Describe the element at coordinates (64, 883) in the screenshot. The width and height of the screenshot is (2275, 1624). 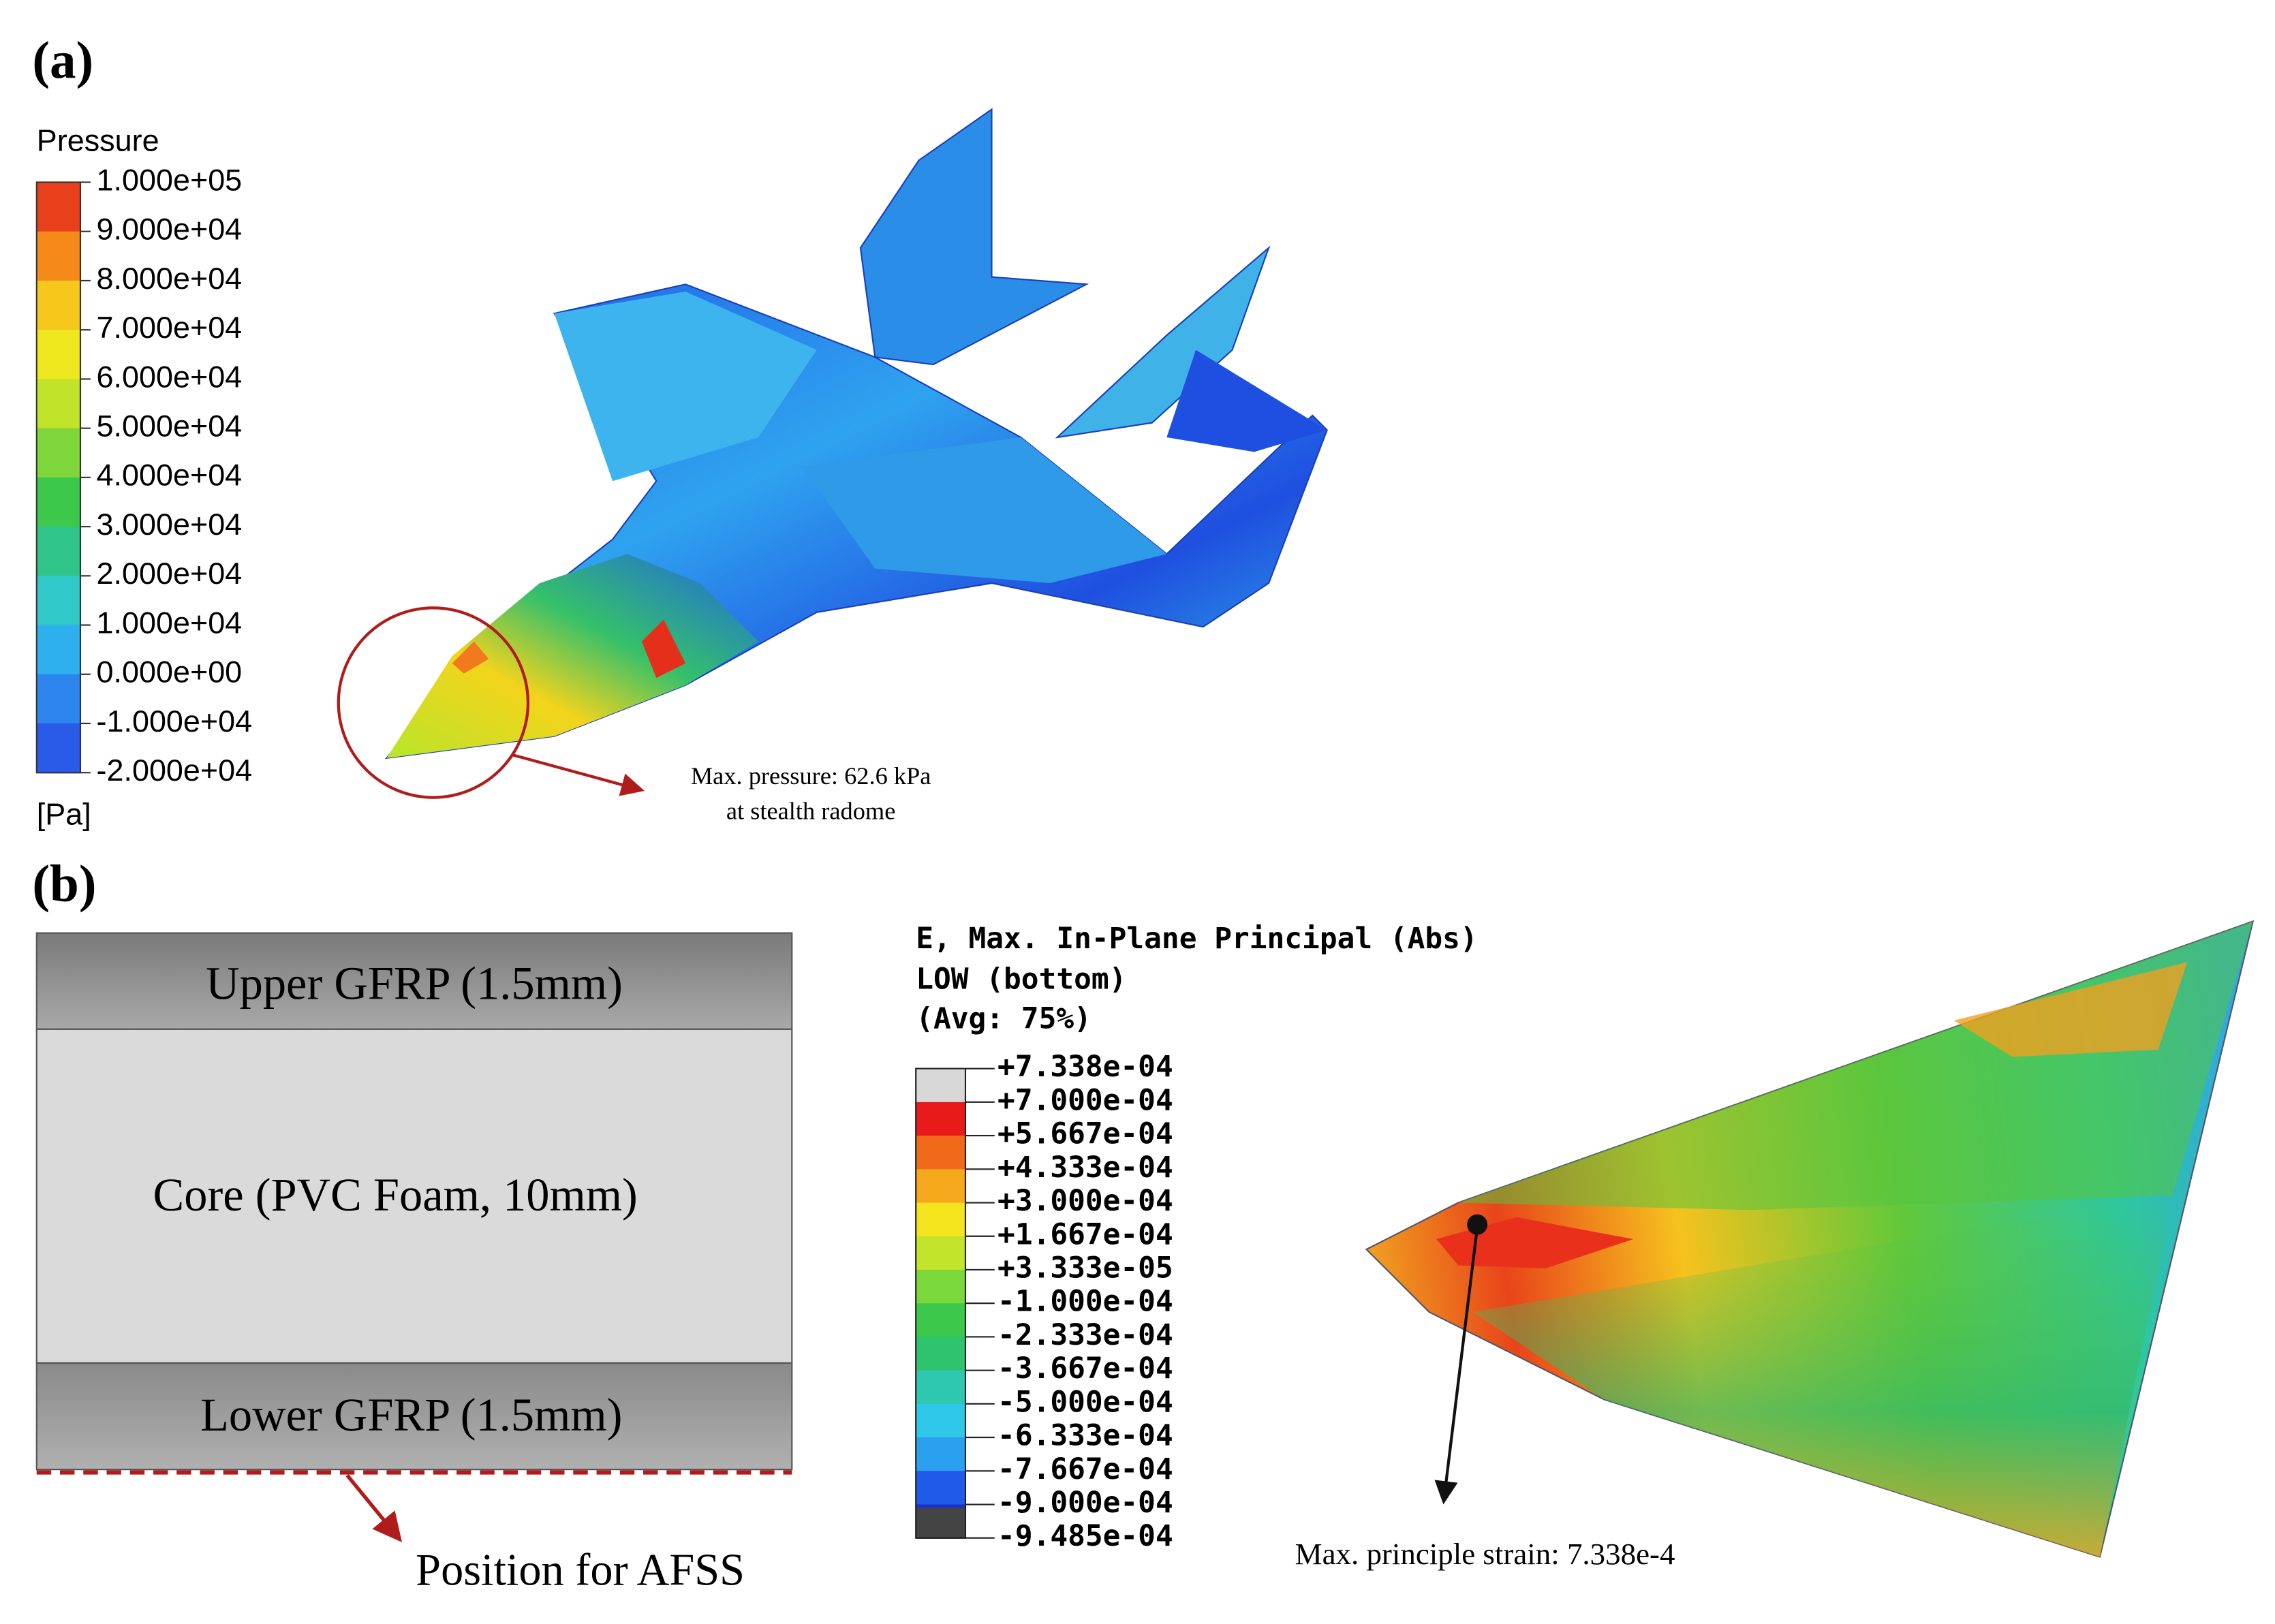
I see `panel-label: (b)` at that location.